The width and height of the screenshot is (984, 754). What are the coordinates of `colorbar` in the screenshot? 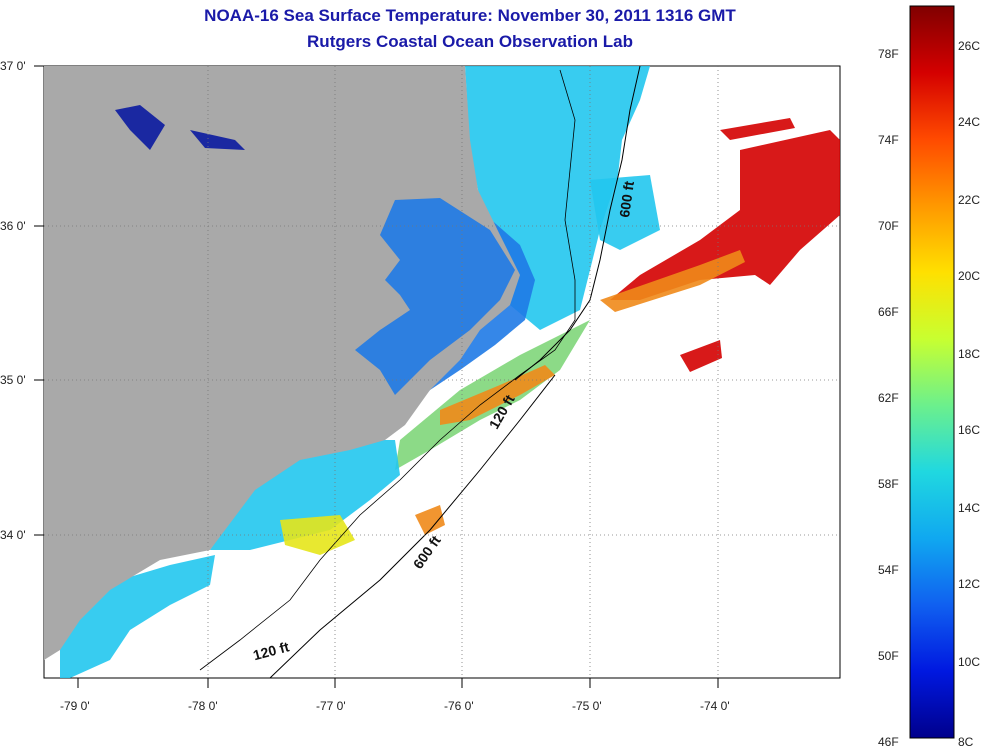 It's located at (932, 372).